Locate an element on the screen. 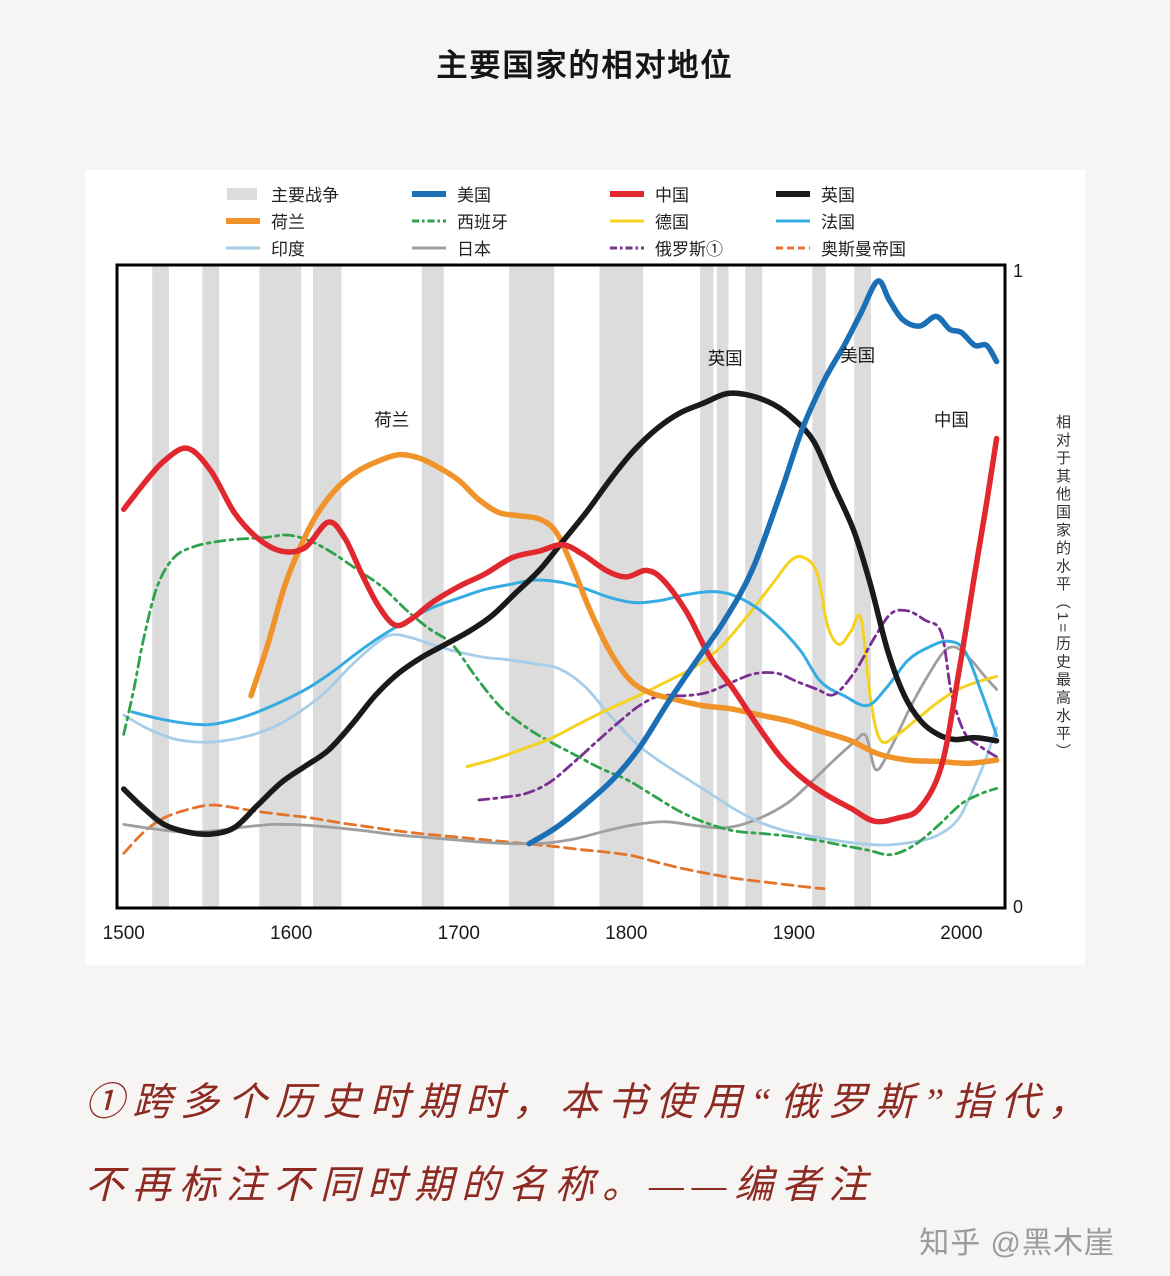  footnote: ①跨多个历史时期时，本书使用“俄罗斯”指代，不再标注不同时期的名称。——编者注 is located at coordinates (590, 1144).